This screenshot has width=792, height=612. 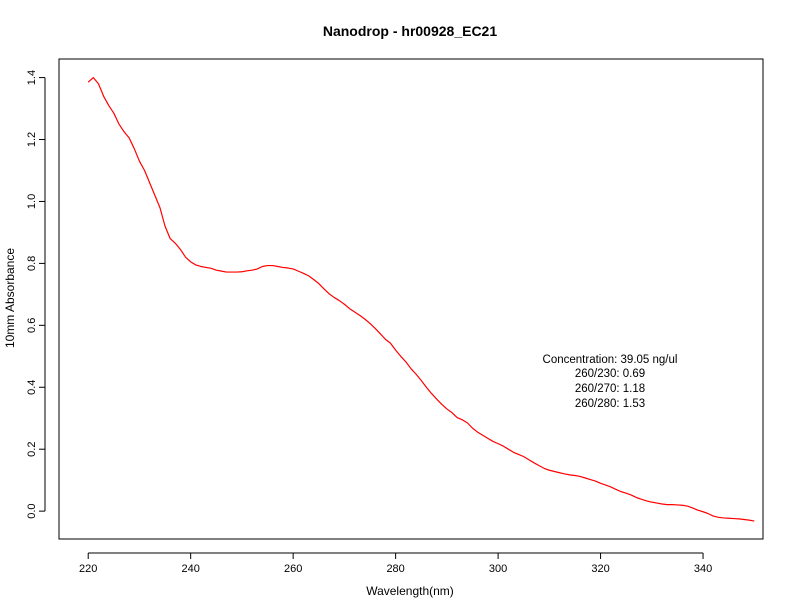 I want to click on x-tick-label: 340, so click(x=703, y=569).